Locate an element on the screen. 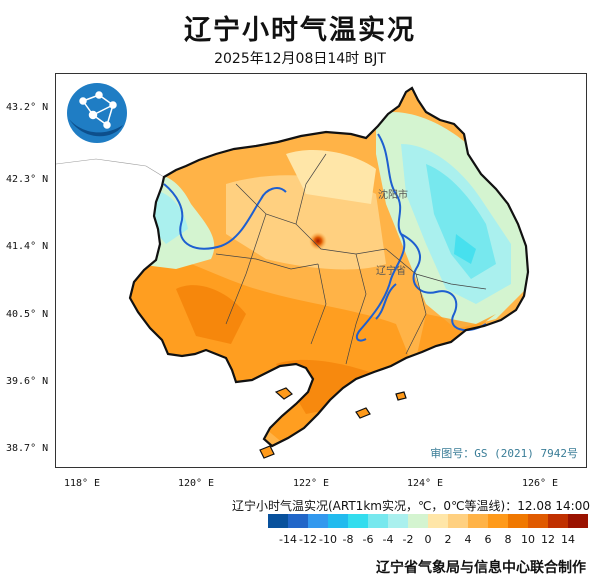  lon-label: 126° E is located at coordinates (540, 483).